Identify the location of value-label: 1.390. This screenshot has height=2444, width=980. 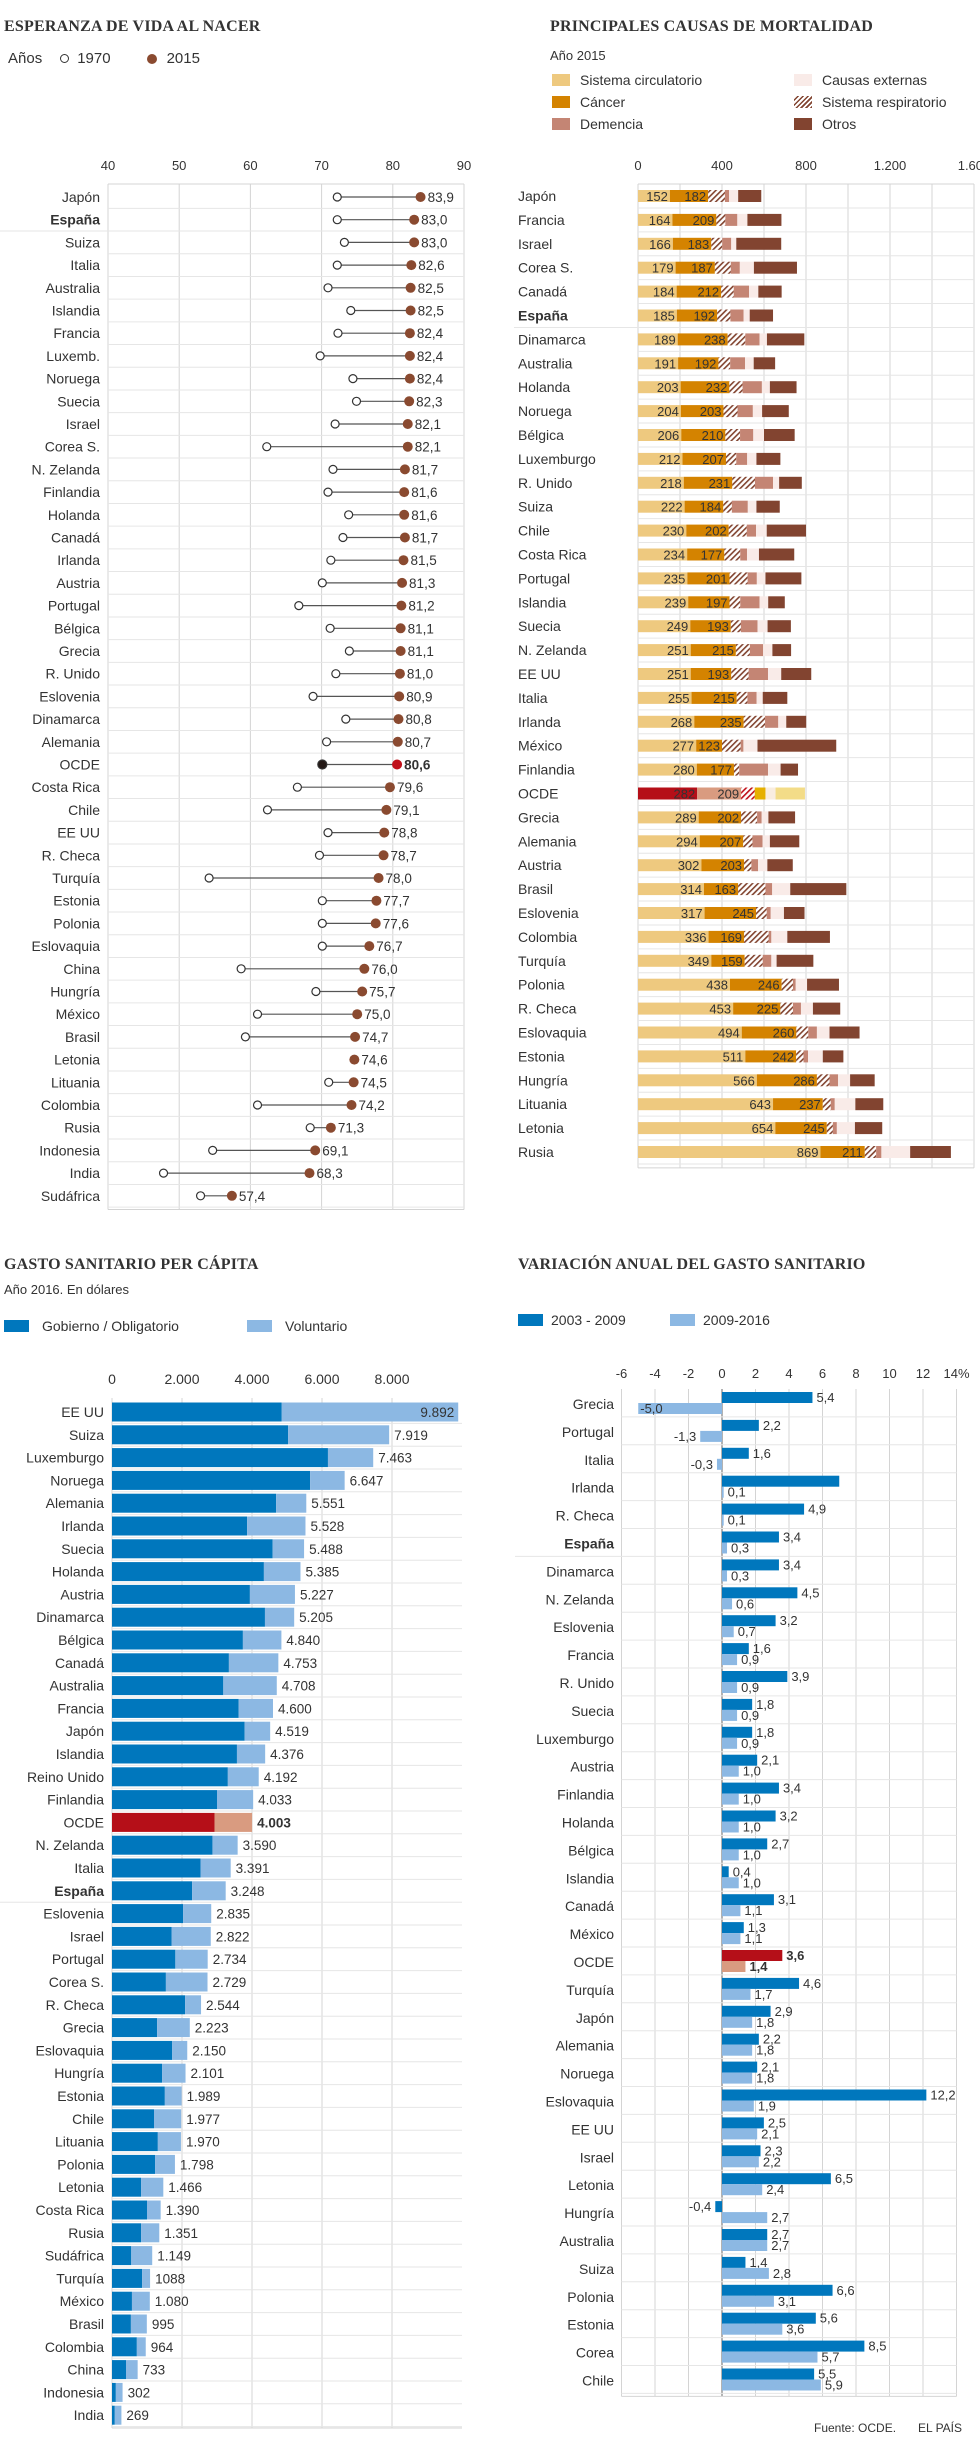
(183, 2210).